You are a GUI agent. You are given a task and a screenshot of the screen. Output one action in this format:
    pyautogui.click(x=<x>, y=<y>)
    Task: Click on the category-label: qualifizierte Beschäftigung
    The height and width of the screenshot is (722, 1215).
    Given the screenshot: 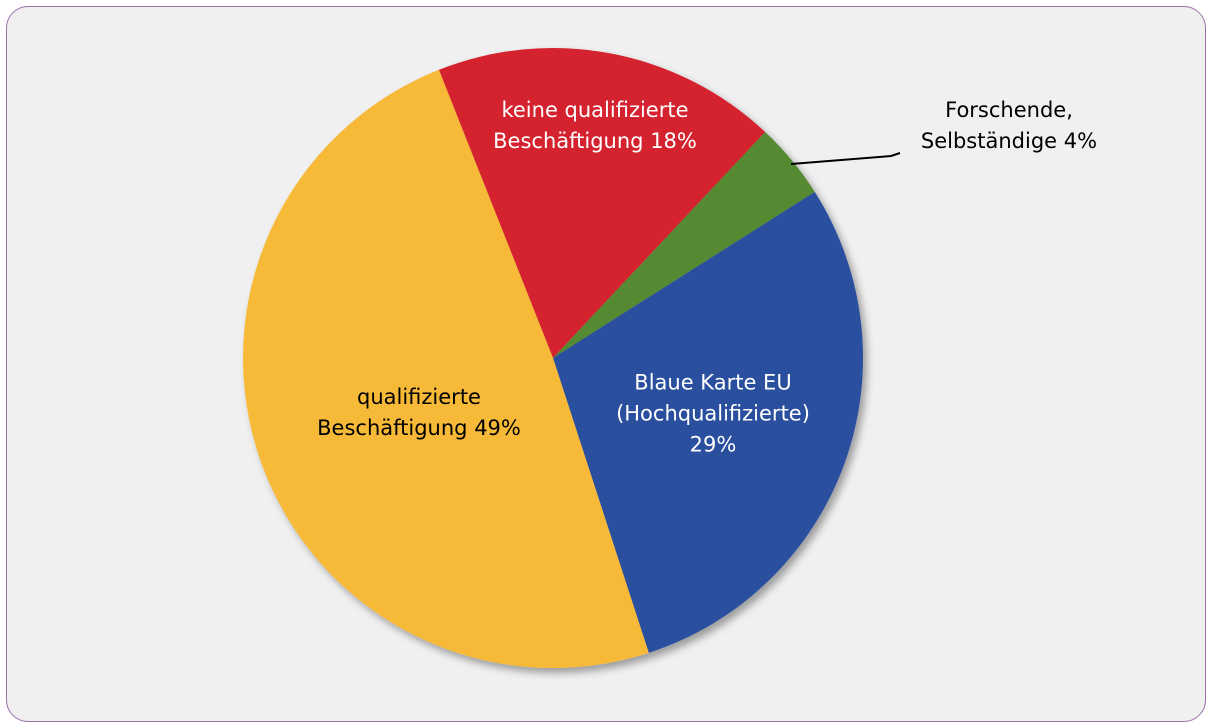 What is the action you would take?
    pyautogui.click(x=399, y=412)
    